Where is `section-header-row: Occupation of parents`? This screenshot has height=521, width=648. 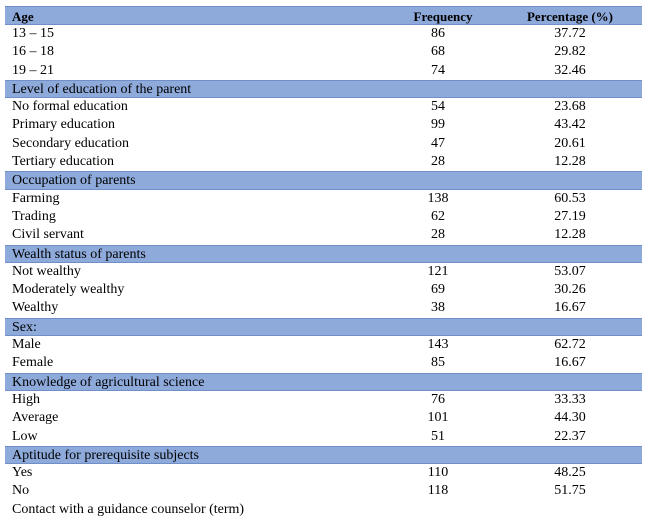
section-header-row: Occupation of parents is located at coordinates (323, 180).